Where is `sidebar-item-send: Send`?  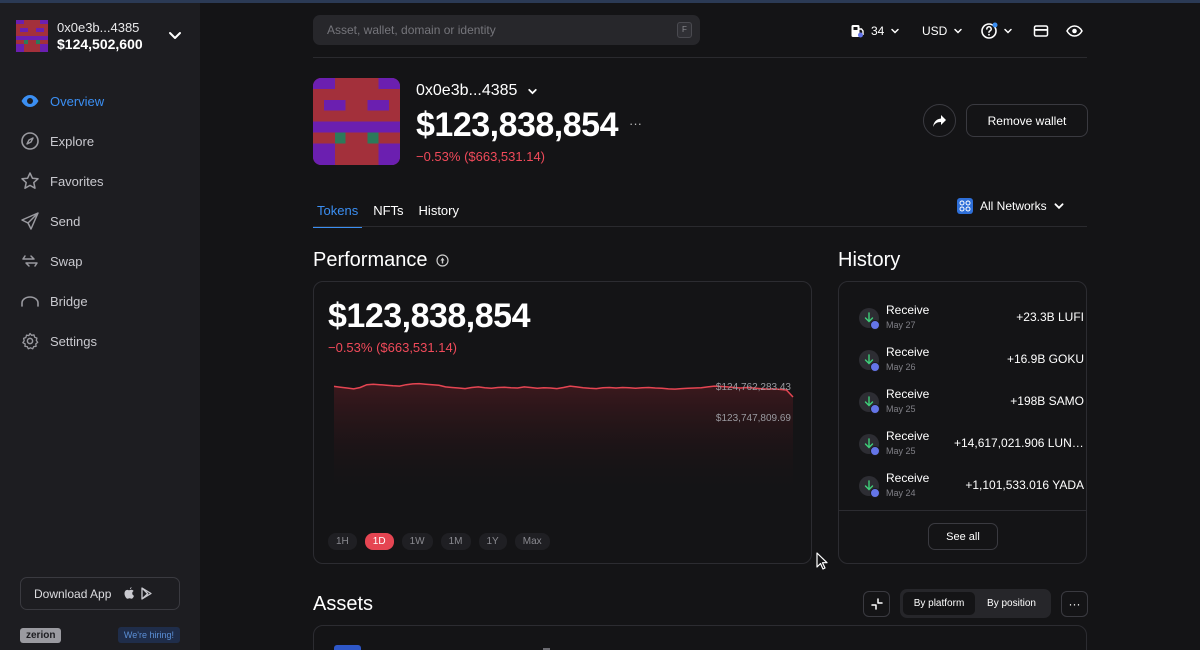
sidebar-item-send: Send is located at coordinates (105, 221).